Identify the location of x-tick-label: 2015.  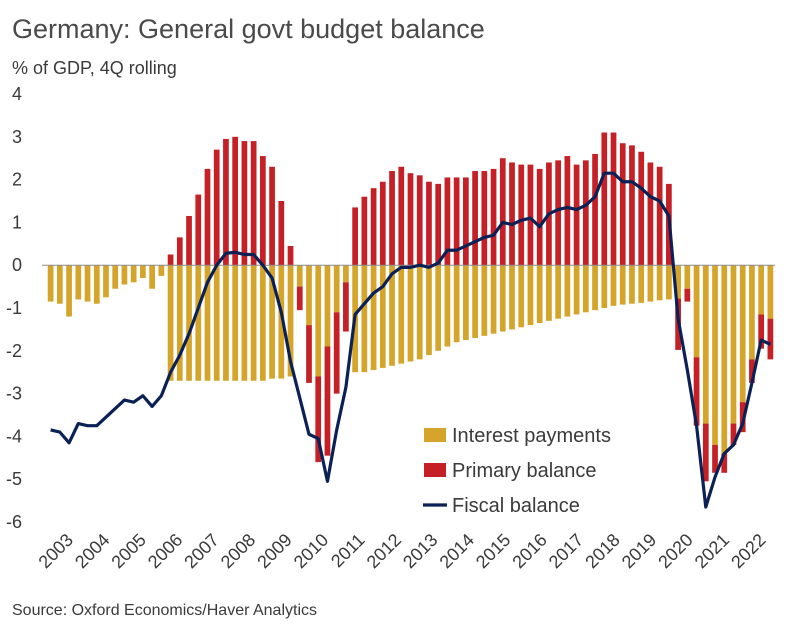
(493, 551).